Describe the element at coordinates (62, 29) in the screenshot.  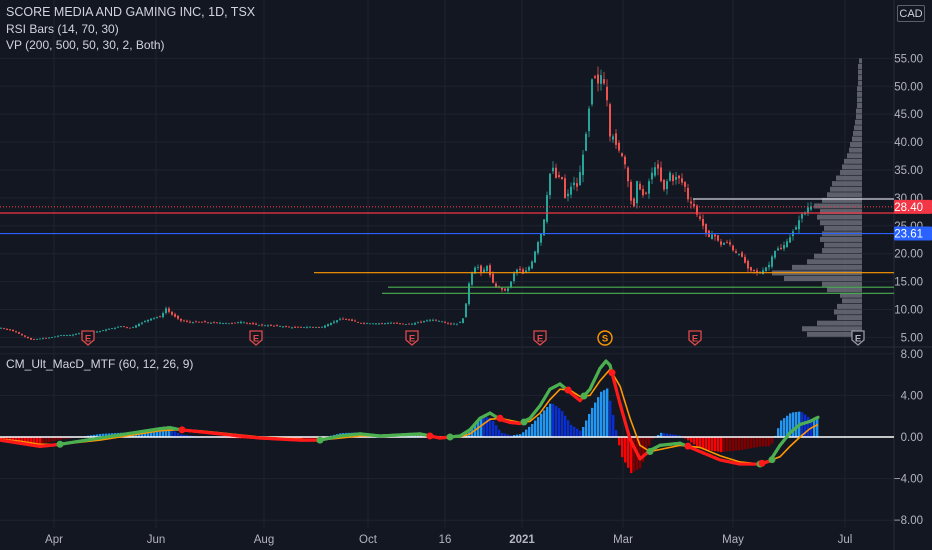
I see `indicator-rsi-bars: RSI Bars (14, 70, 30)` at that location.